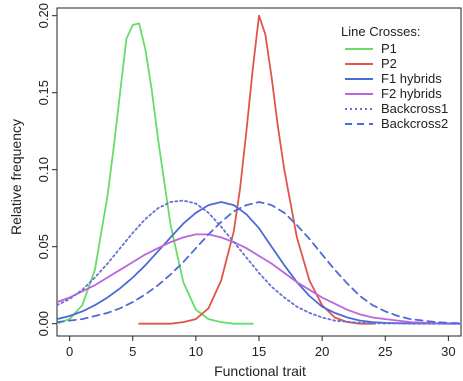  I want to click on x-tick-label: 20, so click(322, 351).